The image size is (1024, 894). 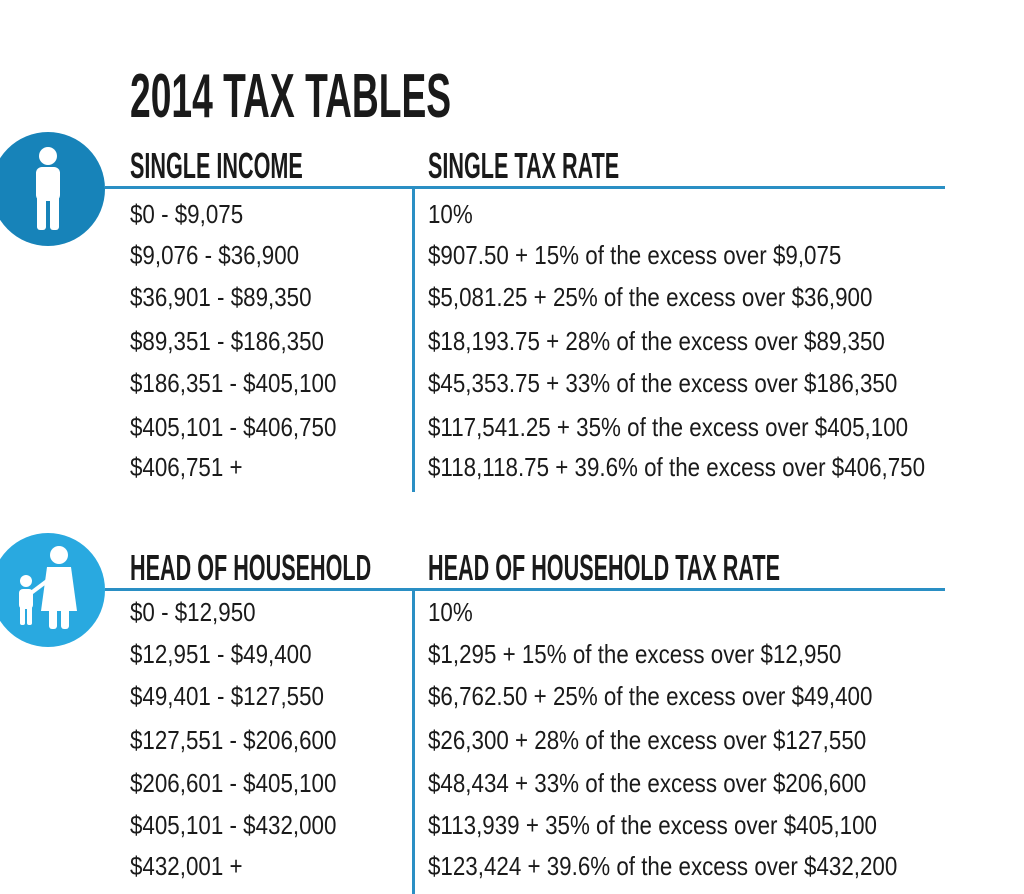 What do you see at coordinates (233, 783) in the screenshot?
I see `income-range: $206,601 - $405,100` at bounding box center [233, 783].